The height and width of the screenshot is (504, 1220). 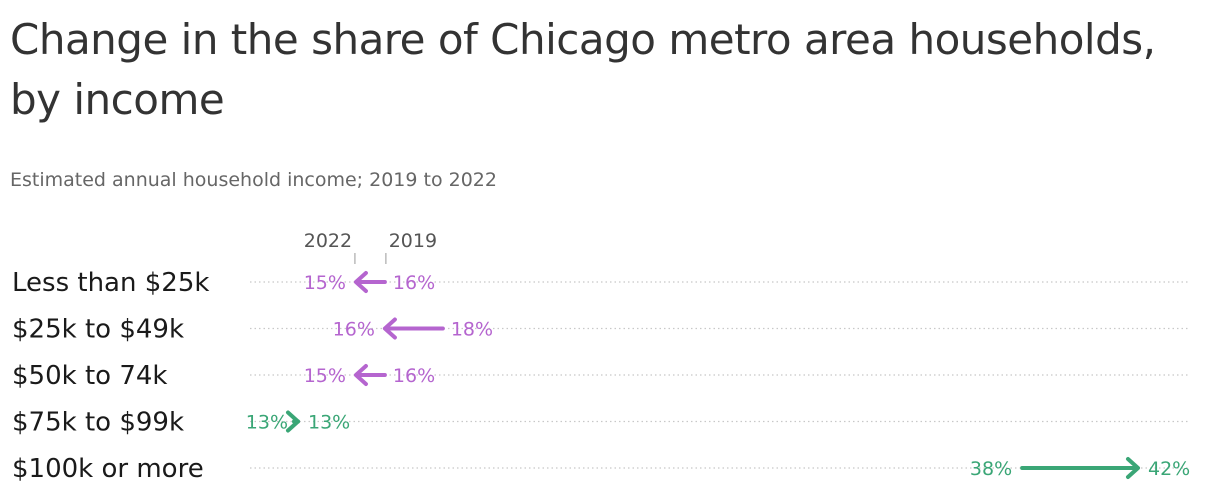 What do you see at coordinates (472, 330) in the screenshot?
I see `value-label-2019: 18%` at bounding box center [472, 330].